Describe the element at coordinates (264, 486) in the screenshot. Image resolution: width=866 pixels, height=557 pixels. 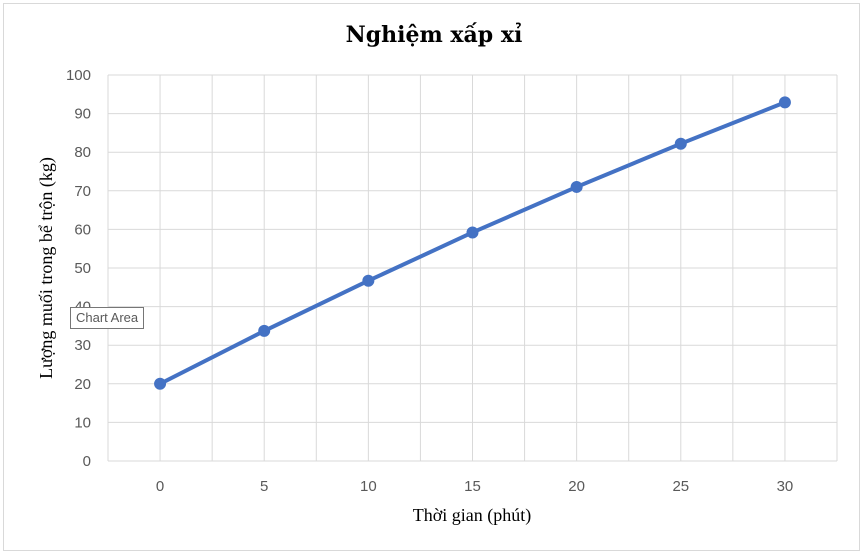
I see `x-tick-label: 5` at that location.